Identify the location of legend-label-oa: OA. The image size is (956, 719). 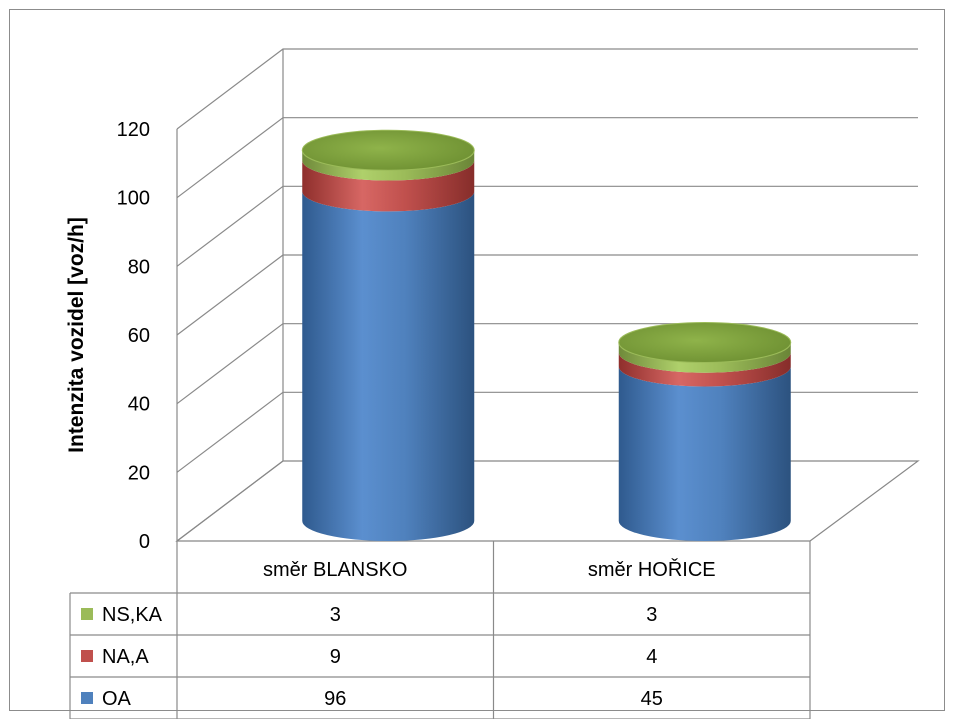
(117, 699).